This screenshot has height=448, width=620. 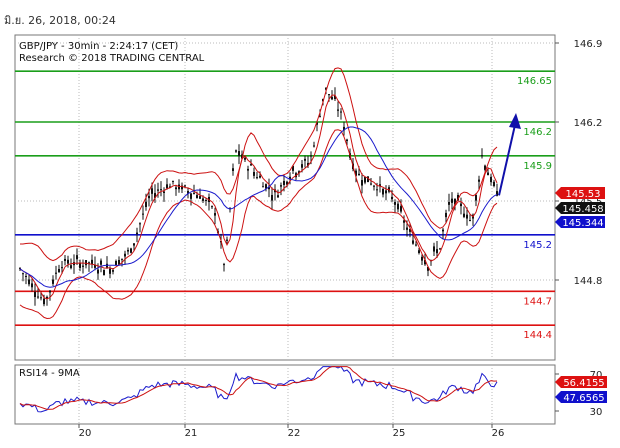 What do you see at coordinates (525, 208) in the screenshot?
I see `main-labels: 146.65 146.2 145.9 145.2 144.7 144.4` at bounding box center [525, 208].